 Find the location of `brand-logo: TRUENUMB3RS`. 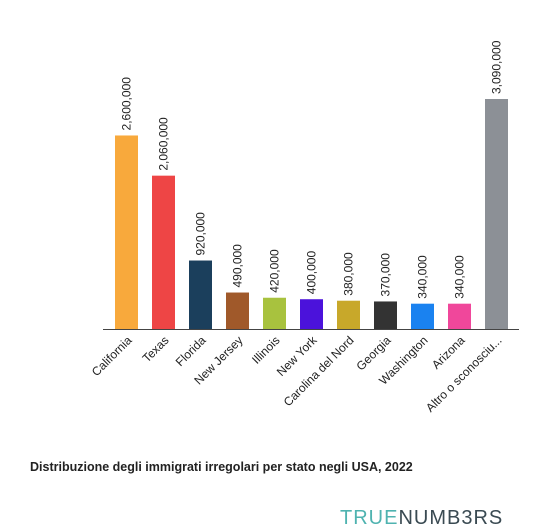

brand-logo: TRUENUMB3RS is located at coordinates (421, 518).